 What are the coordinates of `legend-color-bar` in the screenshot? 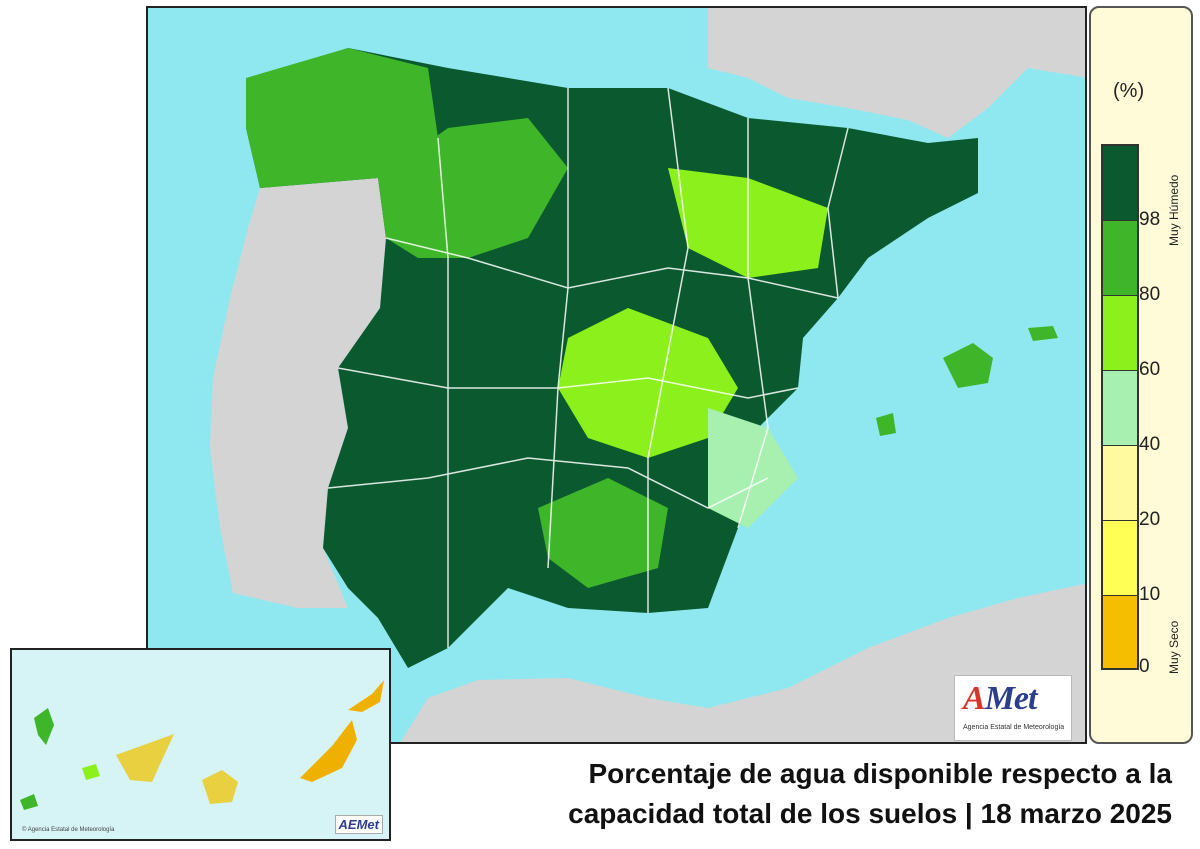 It's located at (1120, 407).